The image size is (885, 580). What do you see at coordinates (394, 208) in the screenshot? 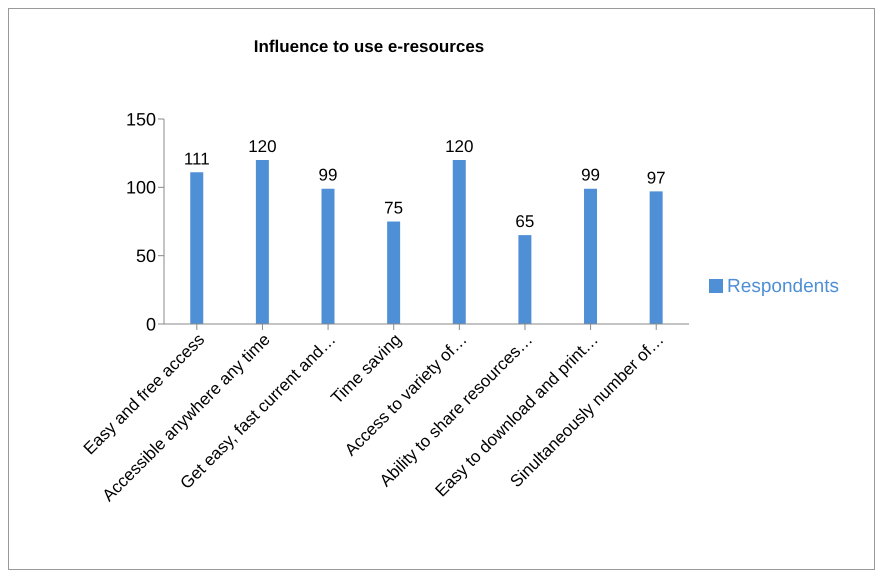
I see `data-label: 75` at bounding box center [394, 208].